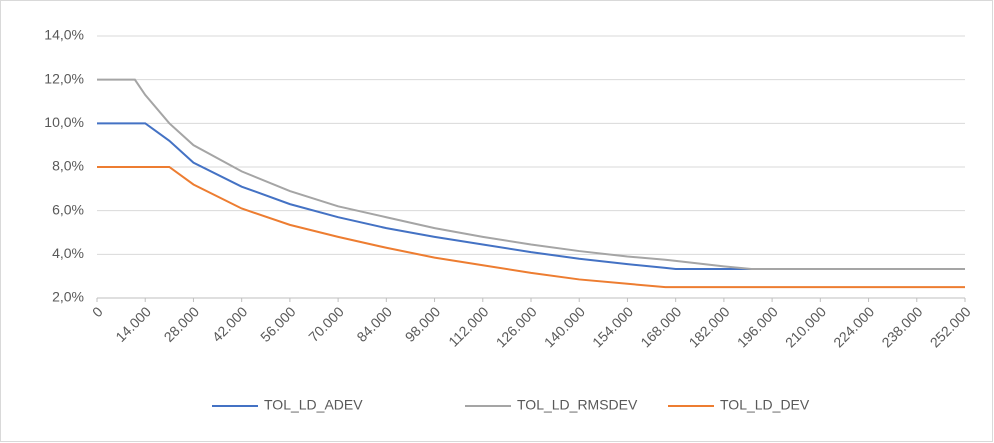 The image size is (994, 443). What do you see at coordinates (765, 405) in the screenshot?
I see `legend-label: TOL_LD_DEV` at bounding box center [765, 405].